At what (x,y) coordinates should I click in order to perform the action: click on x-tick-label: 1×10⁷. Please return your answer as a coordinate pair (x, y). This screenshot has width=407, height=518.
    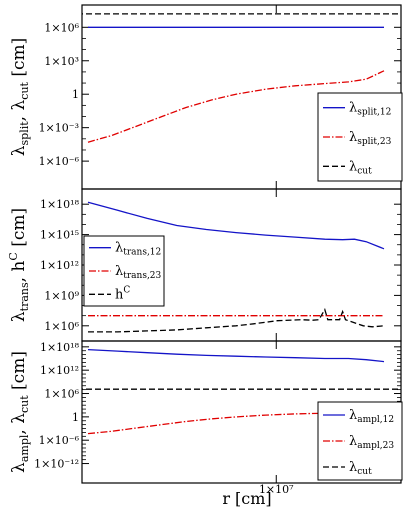
    Looking at the image, I should click on (276, 489).